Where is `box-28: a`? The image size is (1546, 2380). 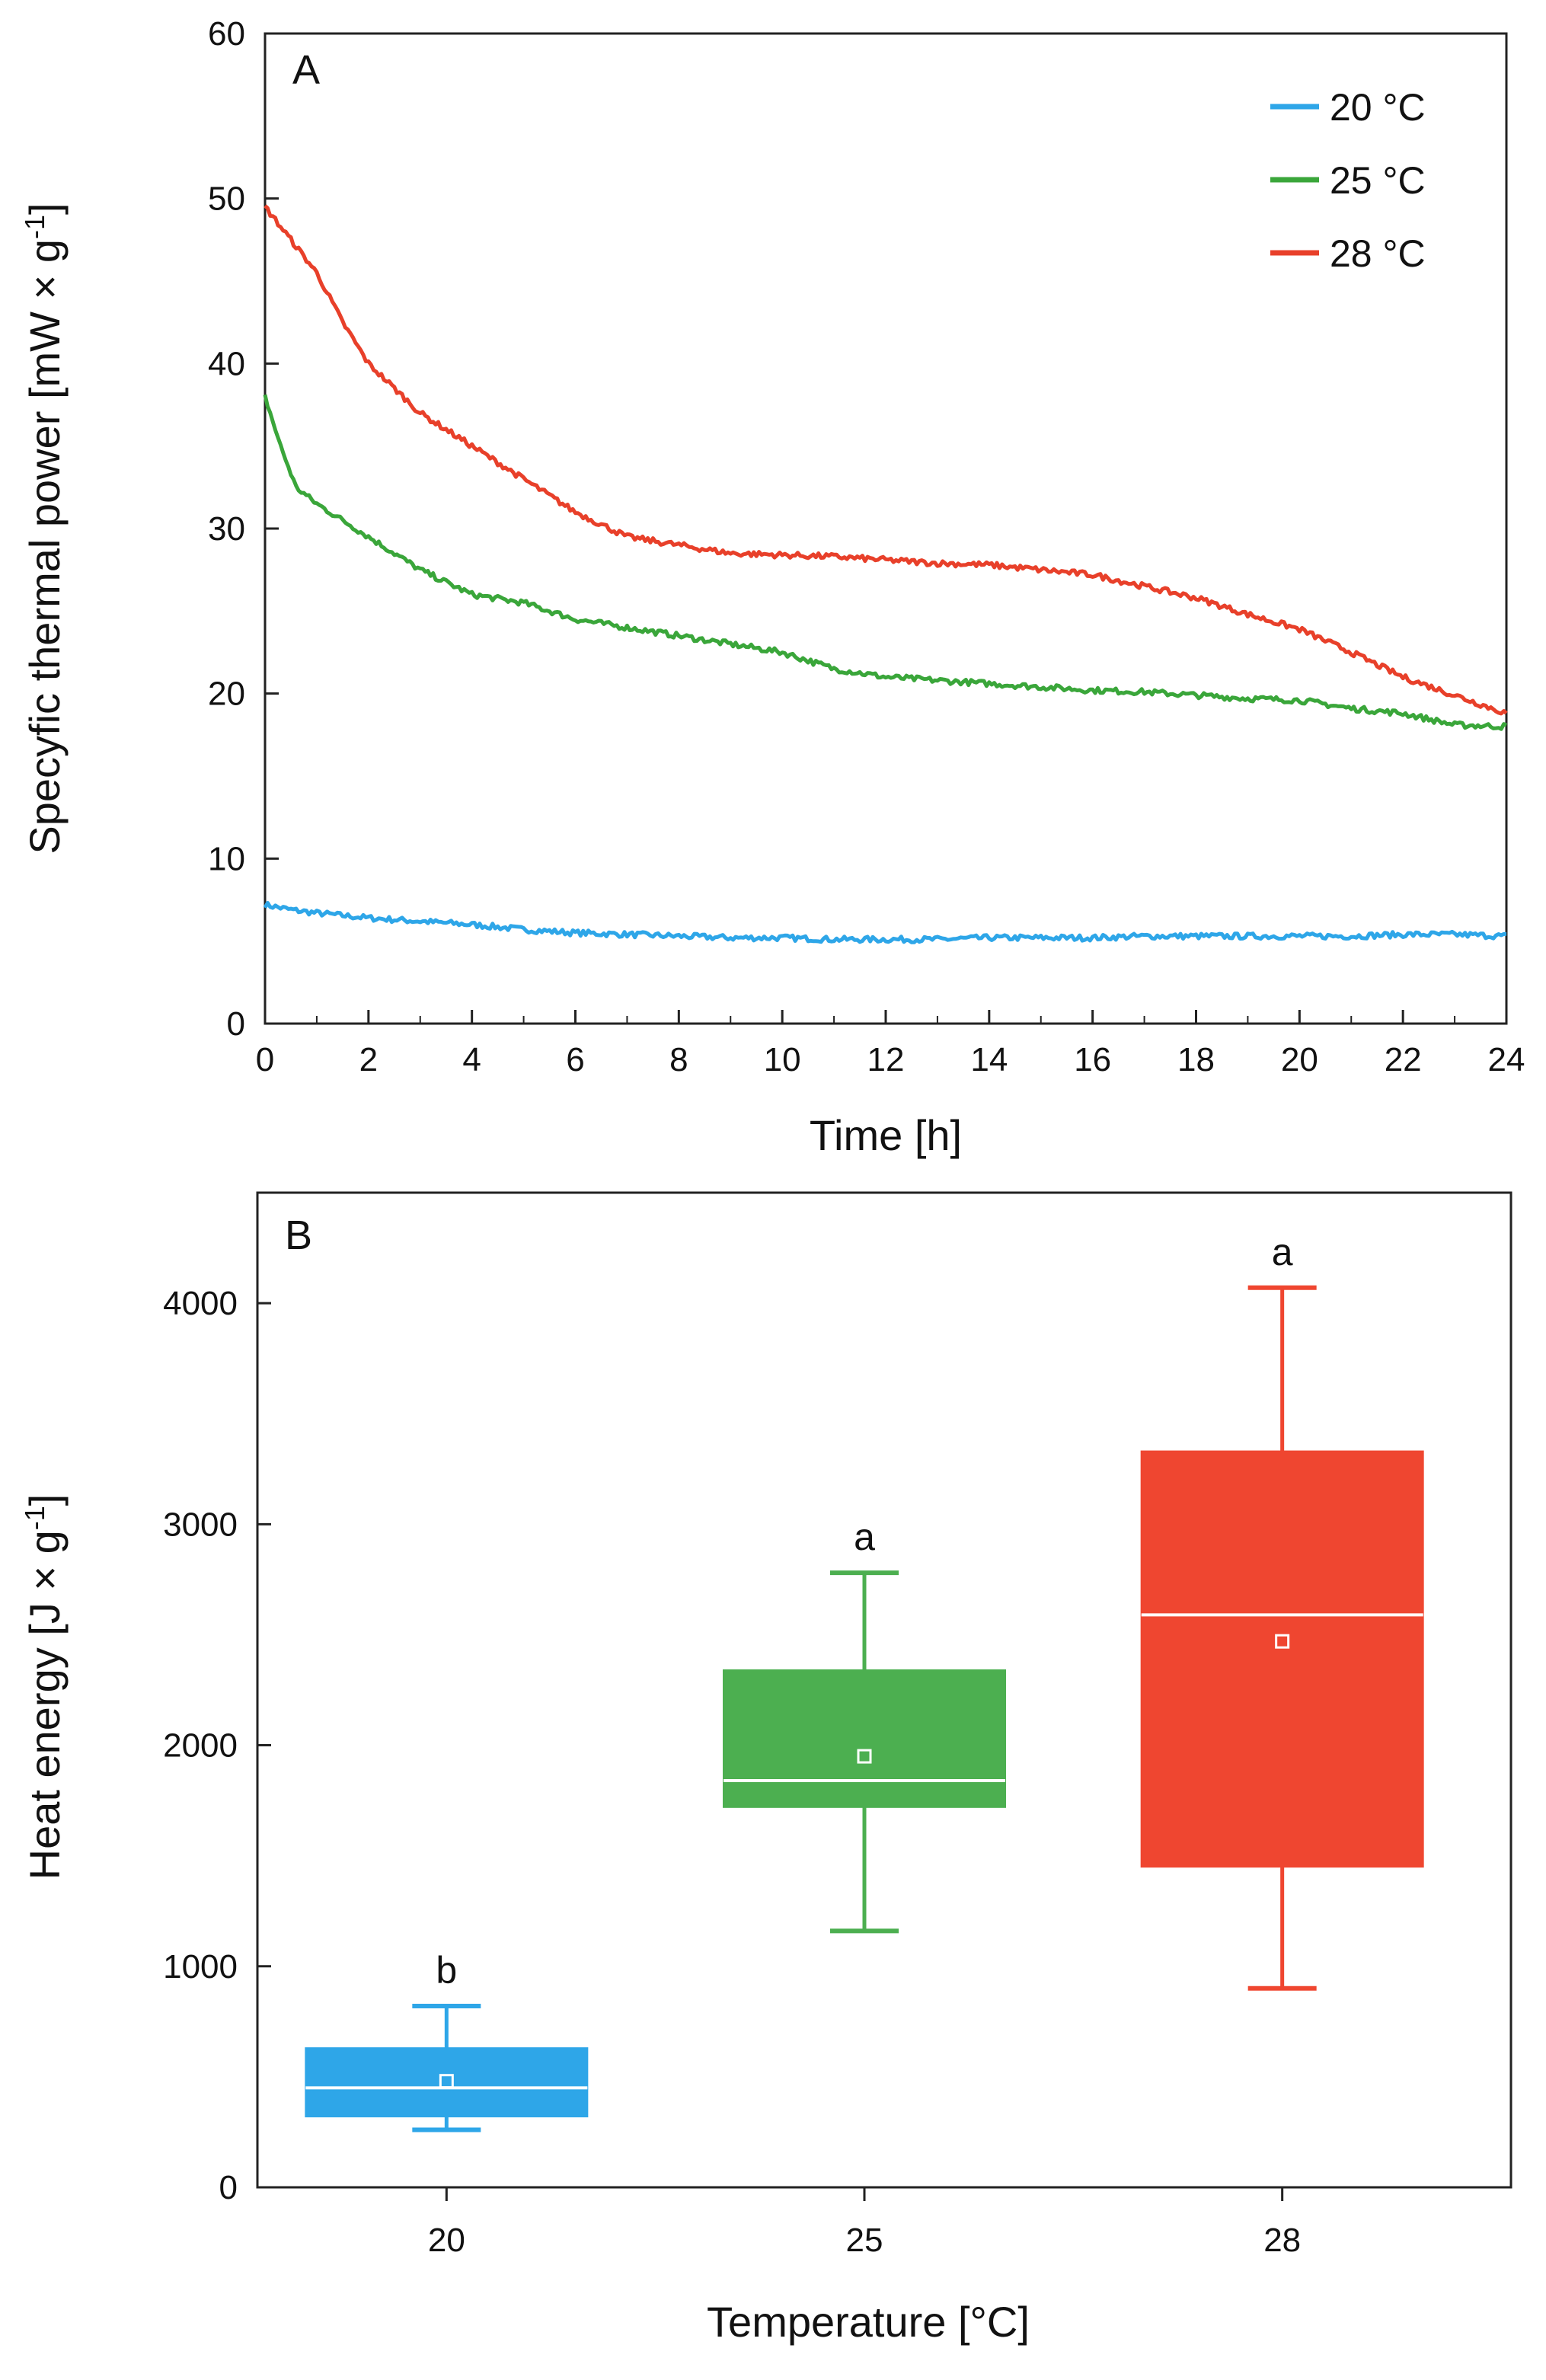
box-28: a is located at coordinates (1282, 1611).